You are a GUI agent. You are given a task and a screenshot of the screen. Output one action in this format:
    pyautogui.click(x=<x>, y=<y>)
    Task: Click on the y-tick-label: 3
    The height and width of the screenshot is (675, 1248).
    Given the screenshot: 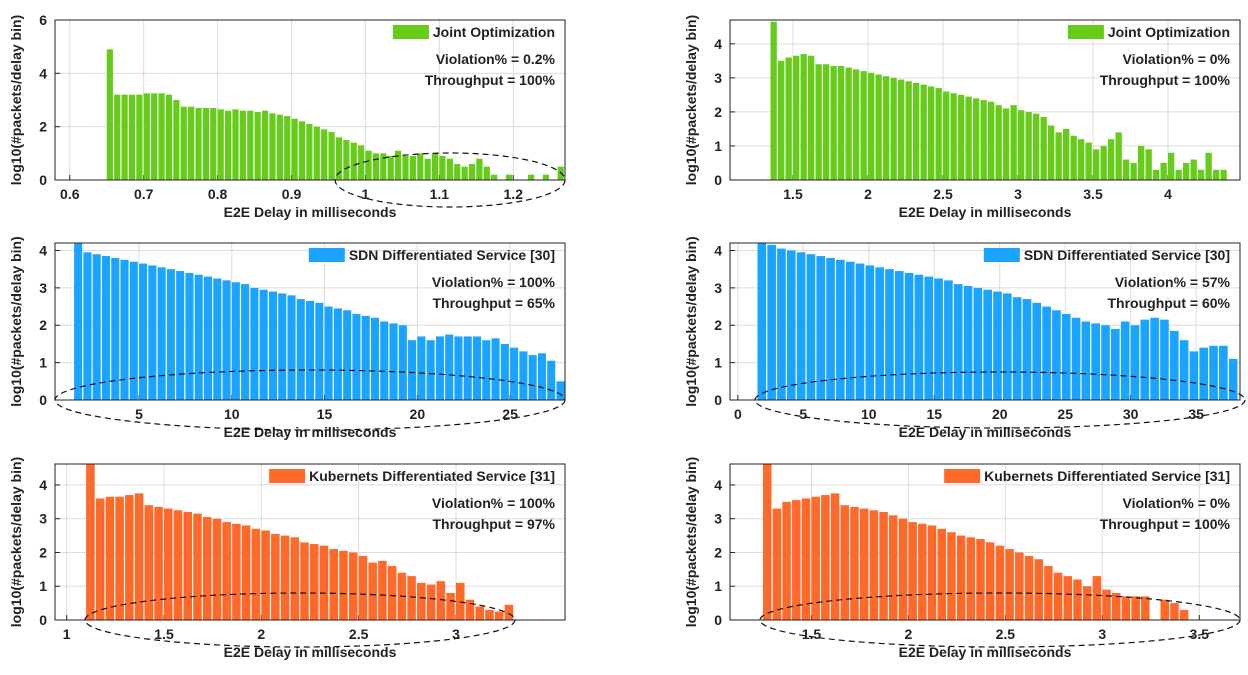 What is the action you would take?
    pyautogui.click(x=43, y=288)
    